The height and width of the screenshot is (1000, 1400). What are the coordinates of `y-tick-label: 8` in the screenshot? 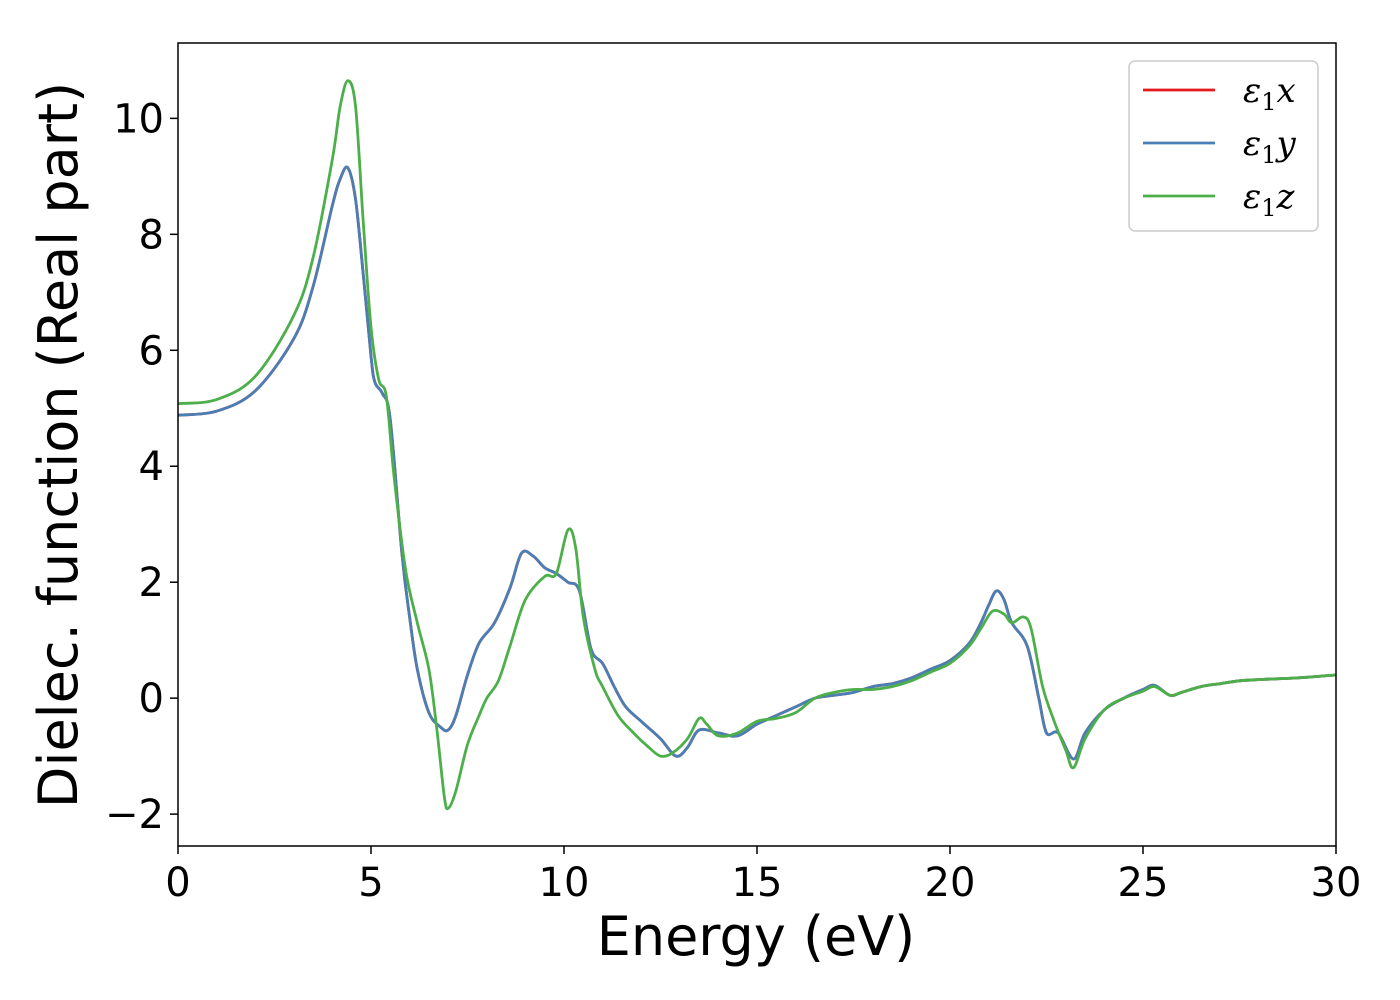 It's located at (151, 235).